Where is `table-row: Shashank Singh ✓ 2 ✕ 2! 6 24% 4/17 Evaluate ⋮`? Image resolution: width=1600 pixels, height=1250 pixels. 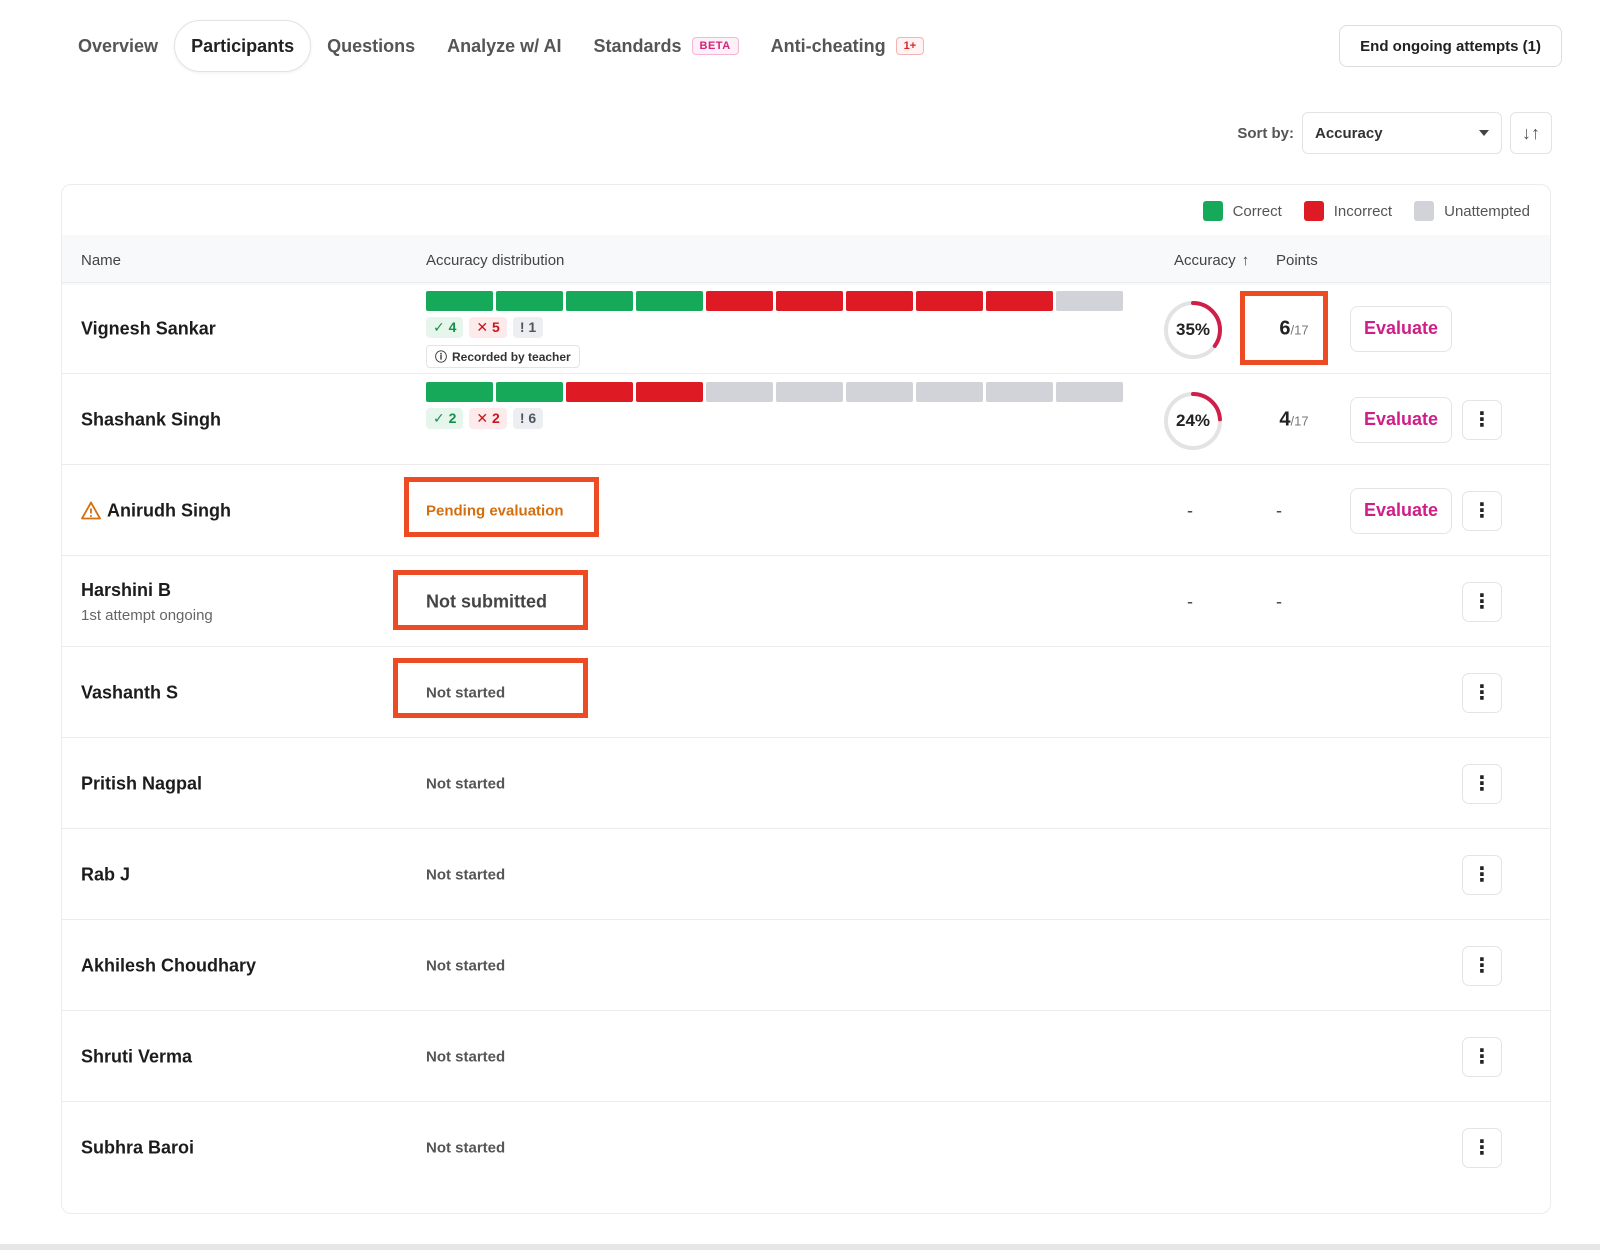
table-row: Shashank Singh ✓ 2 ✕ 2! 6 24% 4/17 Evaluate ⋮ is located at coordinates (806, 419).